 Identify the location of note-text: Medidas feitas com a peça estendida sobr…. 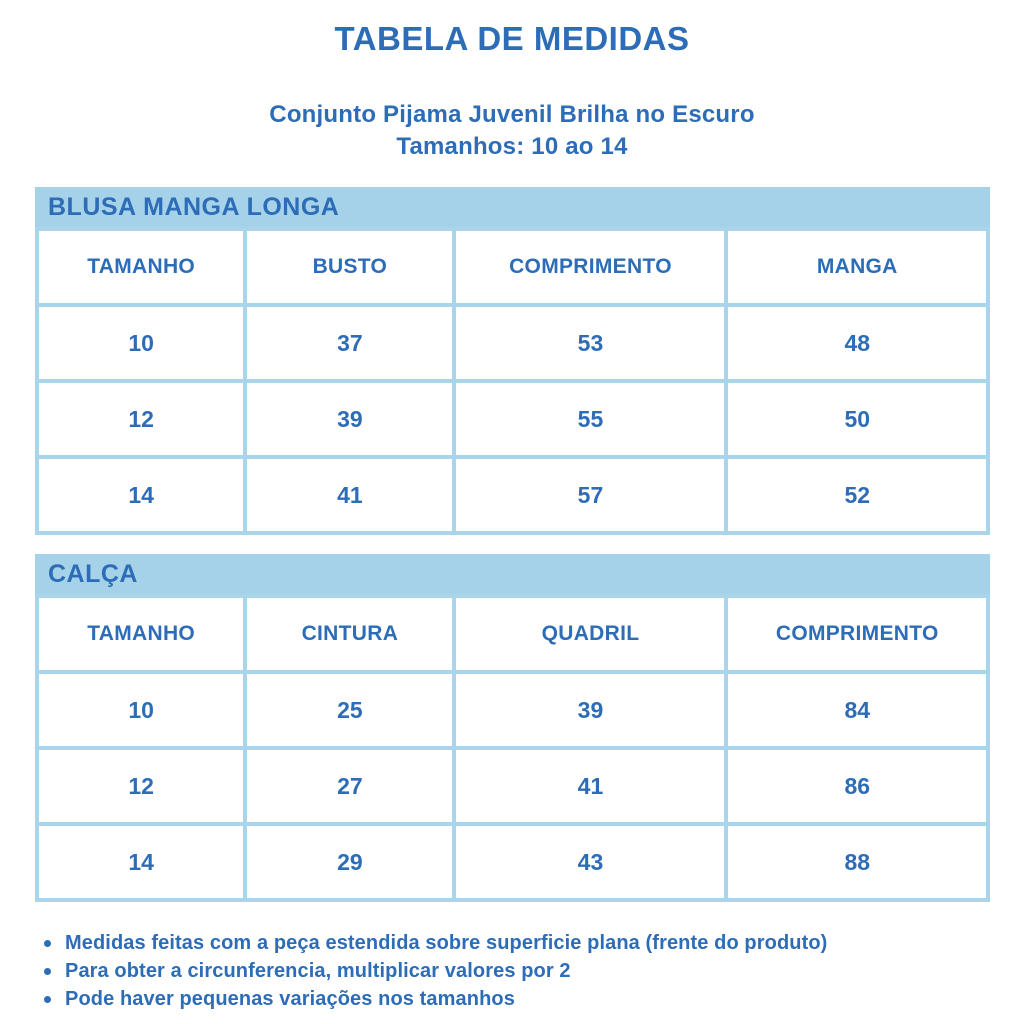
(446, 943).